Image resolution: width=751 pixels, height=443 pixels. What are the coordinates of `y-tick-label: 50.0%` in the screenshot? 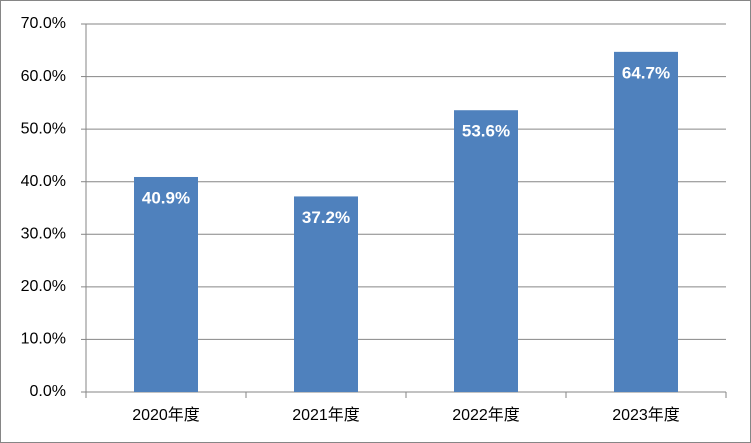 It's located at (43, 128).